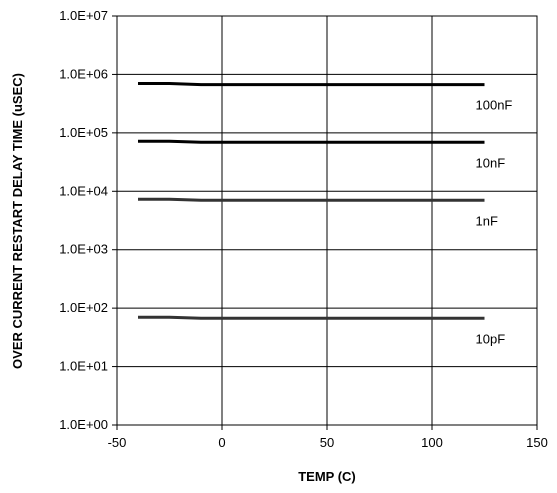  I want to click on series-labels: 100nF 10nF 1nF 10pF, so click(494, 222).